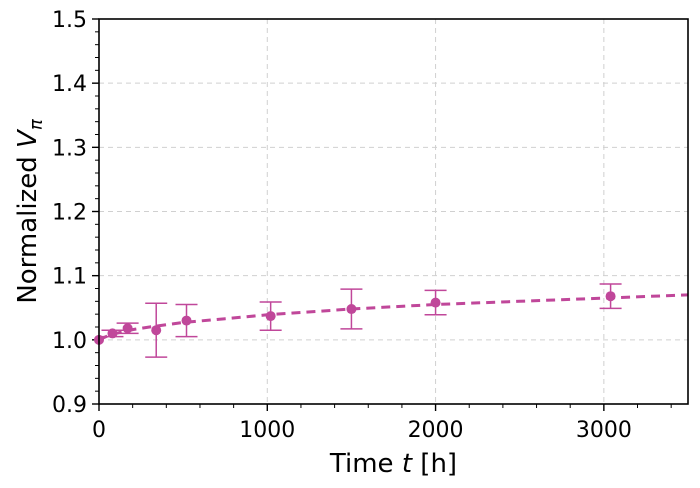 The image size is (700, 488). What do you see at coordinates (28, 226) in the screenshot?
I see `y-axis-label-prefix: Normalized` at bounding box center [28, 226].